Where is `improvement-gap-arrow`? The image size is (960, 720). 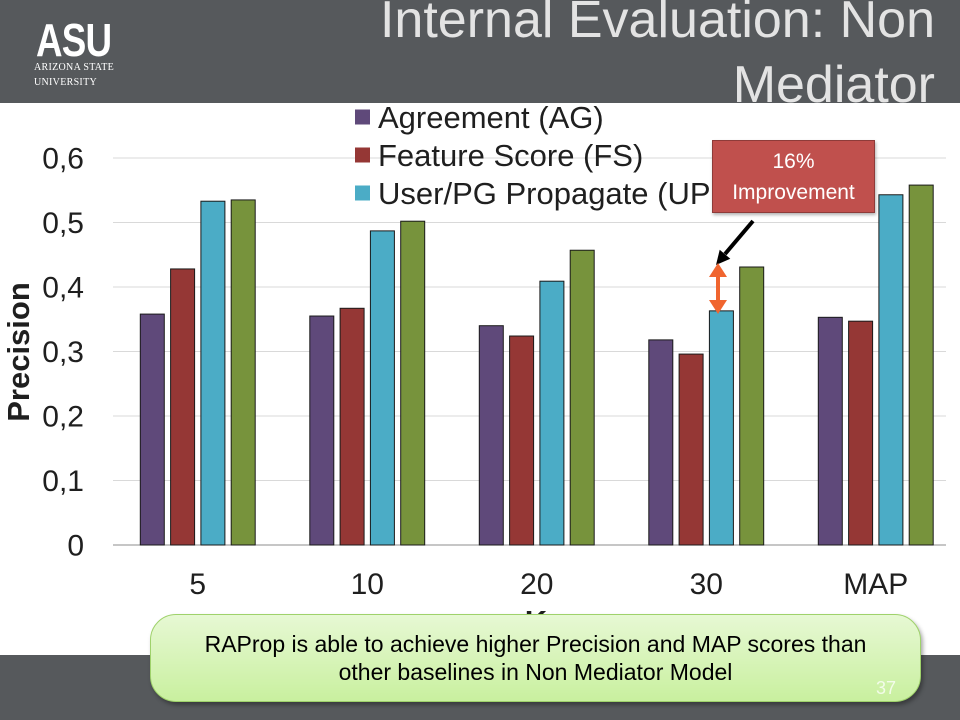
improvement-gap-arrow is located at coordinates (718, 288).